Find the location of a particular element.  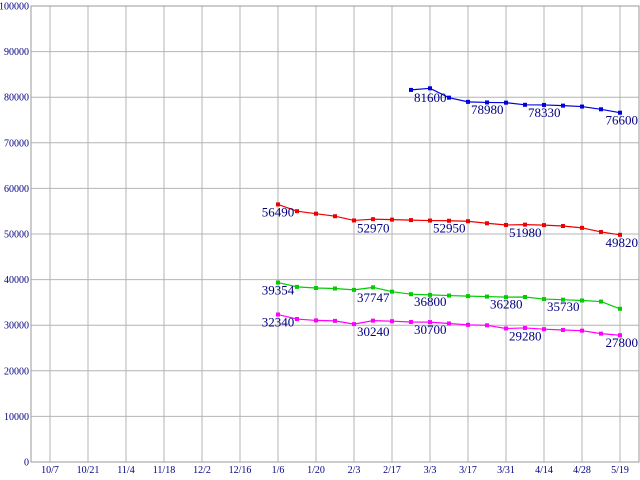

x-axis-tick-label: 1/6 is located at coordinates (278, 470).